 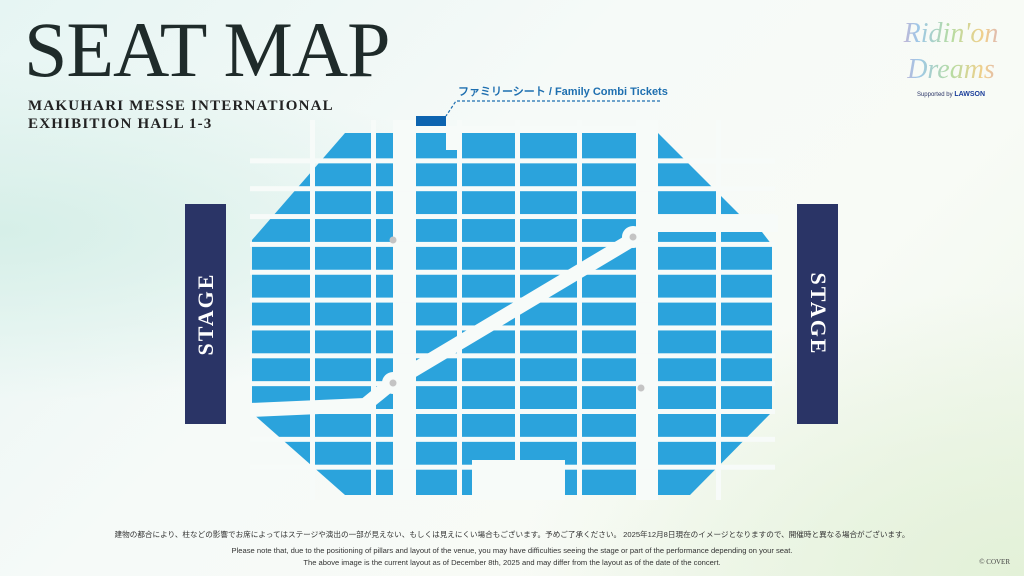 What do you see at coordinates (181, 106) in the screenshot?
I see `venue-name: MAKUHARI MESSE INTERNATIONAL` at bounding box center [181, 106].